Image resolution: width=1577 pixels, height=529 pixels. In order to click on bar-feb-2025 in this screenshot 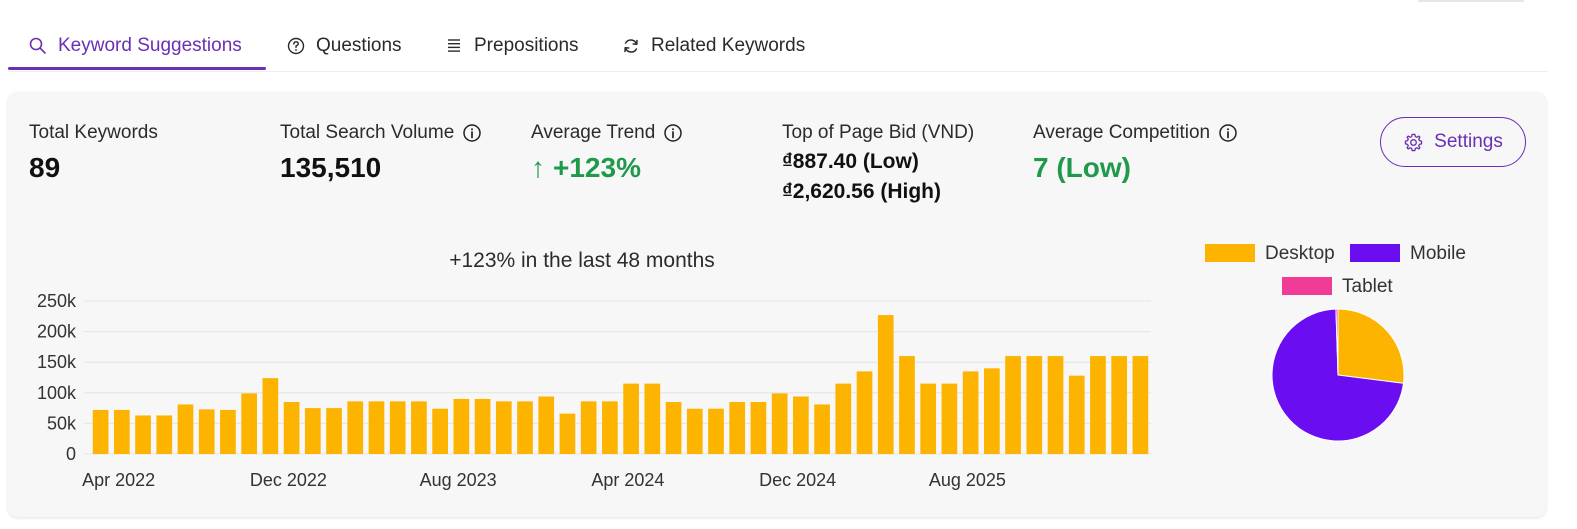, I will do `click(822, 429)`.